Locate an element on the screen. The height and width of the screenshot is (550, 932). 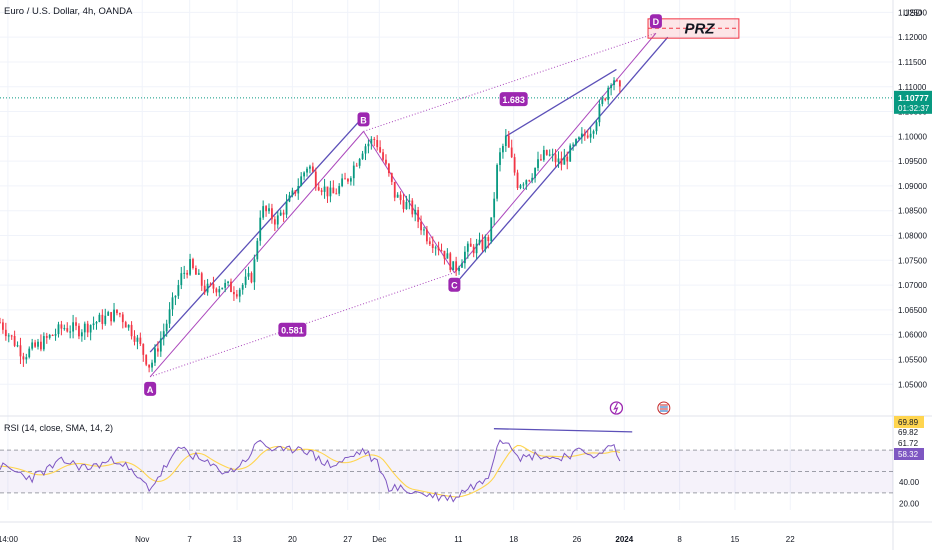
point-label-a: A is located at coordinates (150, 390).